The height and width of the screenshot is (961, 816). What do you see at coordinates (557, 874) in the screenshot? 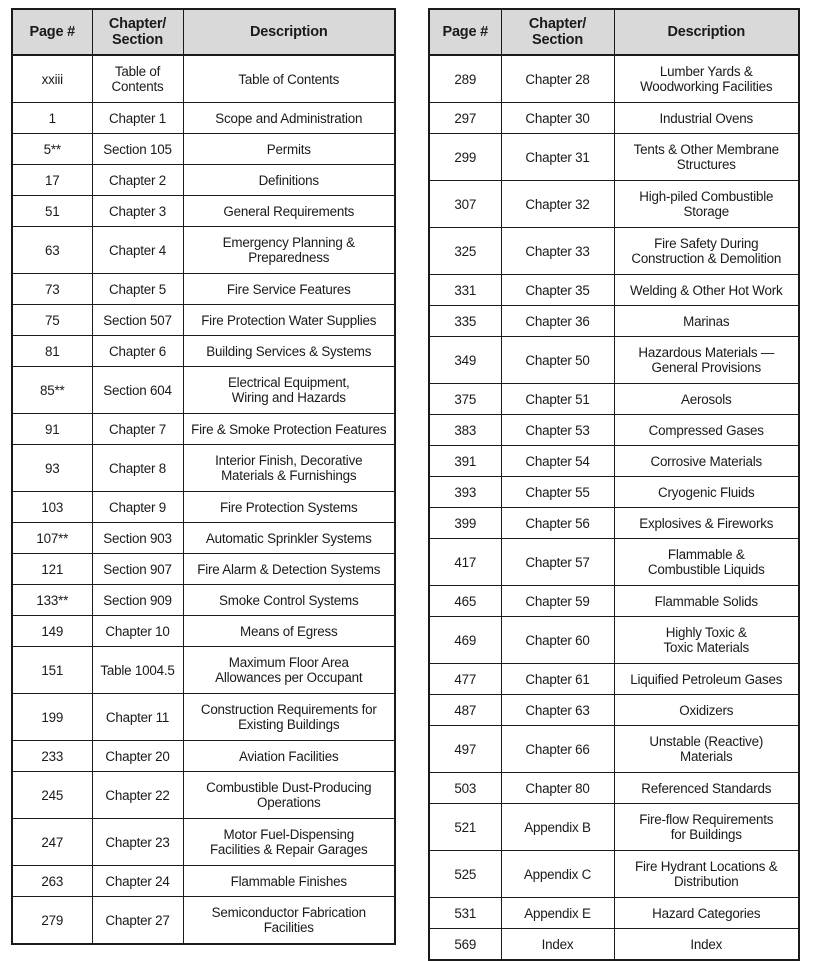
I see `cell-chapter-section: Appendix C` at bounding box center [557, 874].